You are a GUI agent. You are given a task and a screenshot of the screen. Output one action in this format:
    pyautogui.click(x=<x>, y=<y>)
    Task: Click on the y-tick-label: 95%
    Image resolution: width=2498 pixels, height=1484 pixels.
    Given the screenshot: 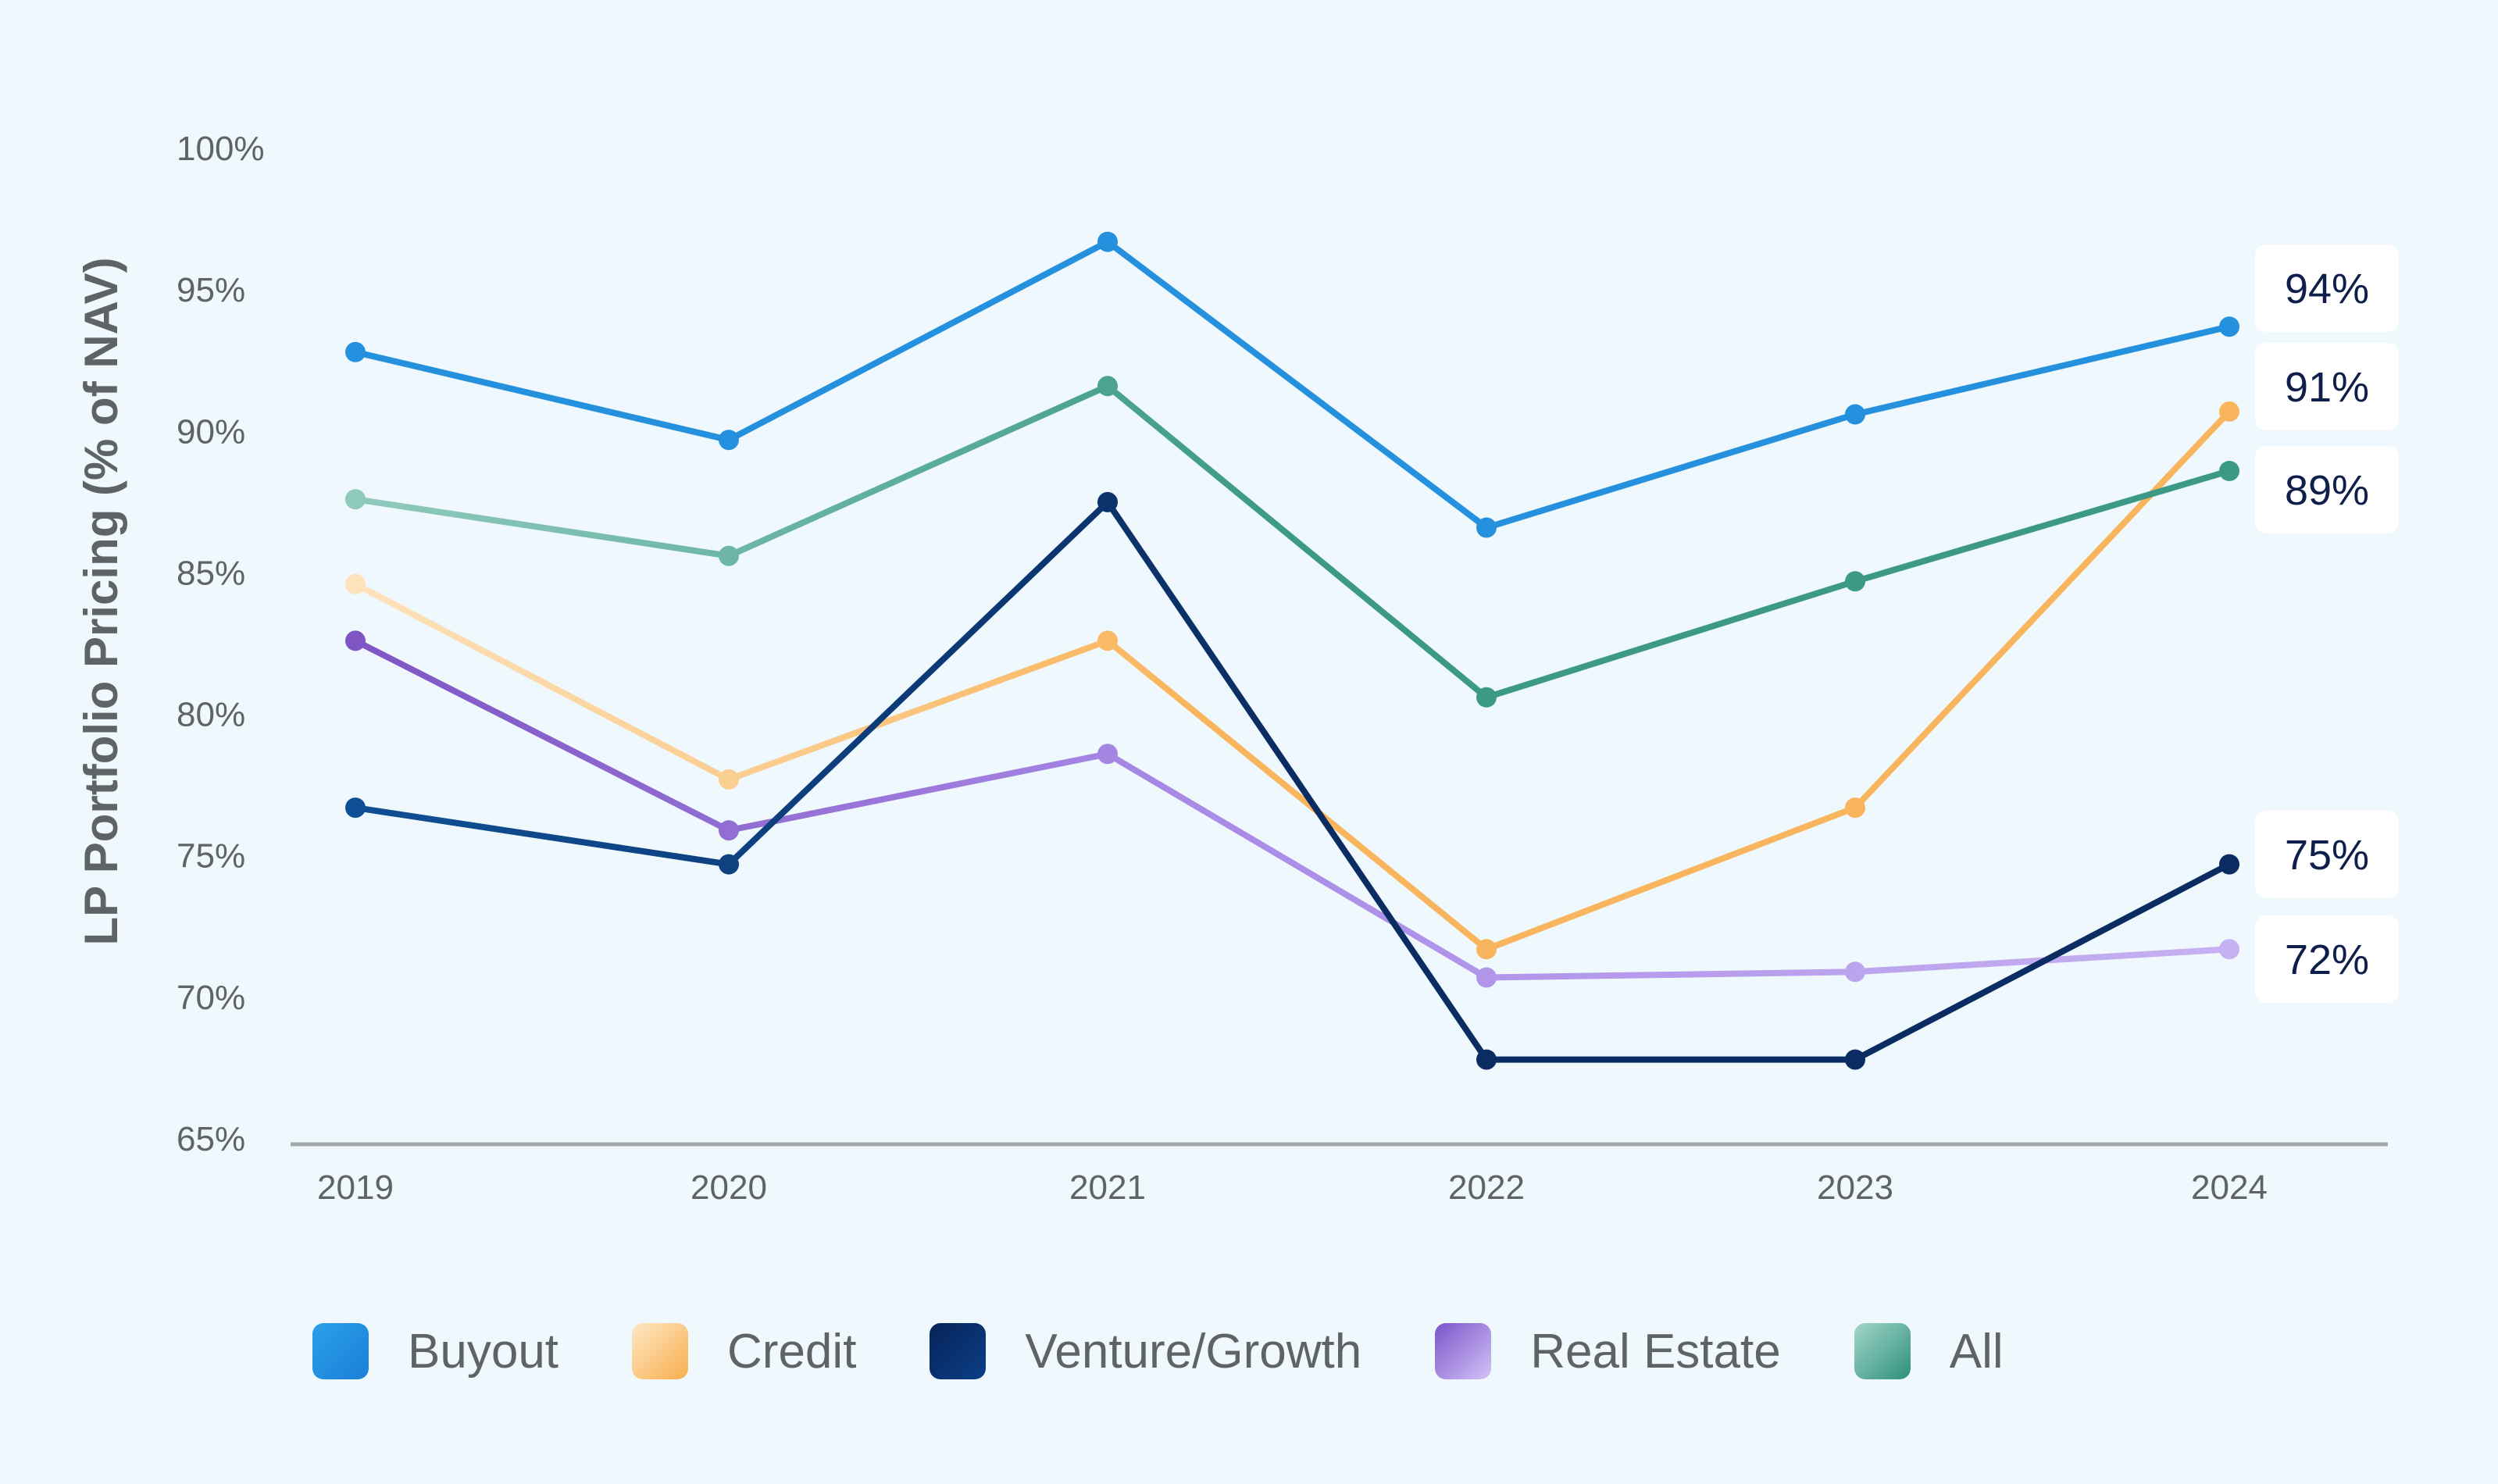 What is the action you would take?
    pyautogui.click(x=211, y=290)
    